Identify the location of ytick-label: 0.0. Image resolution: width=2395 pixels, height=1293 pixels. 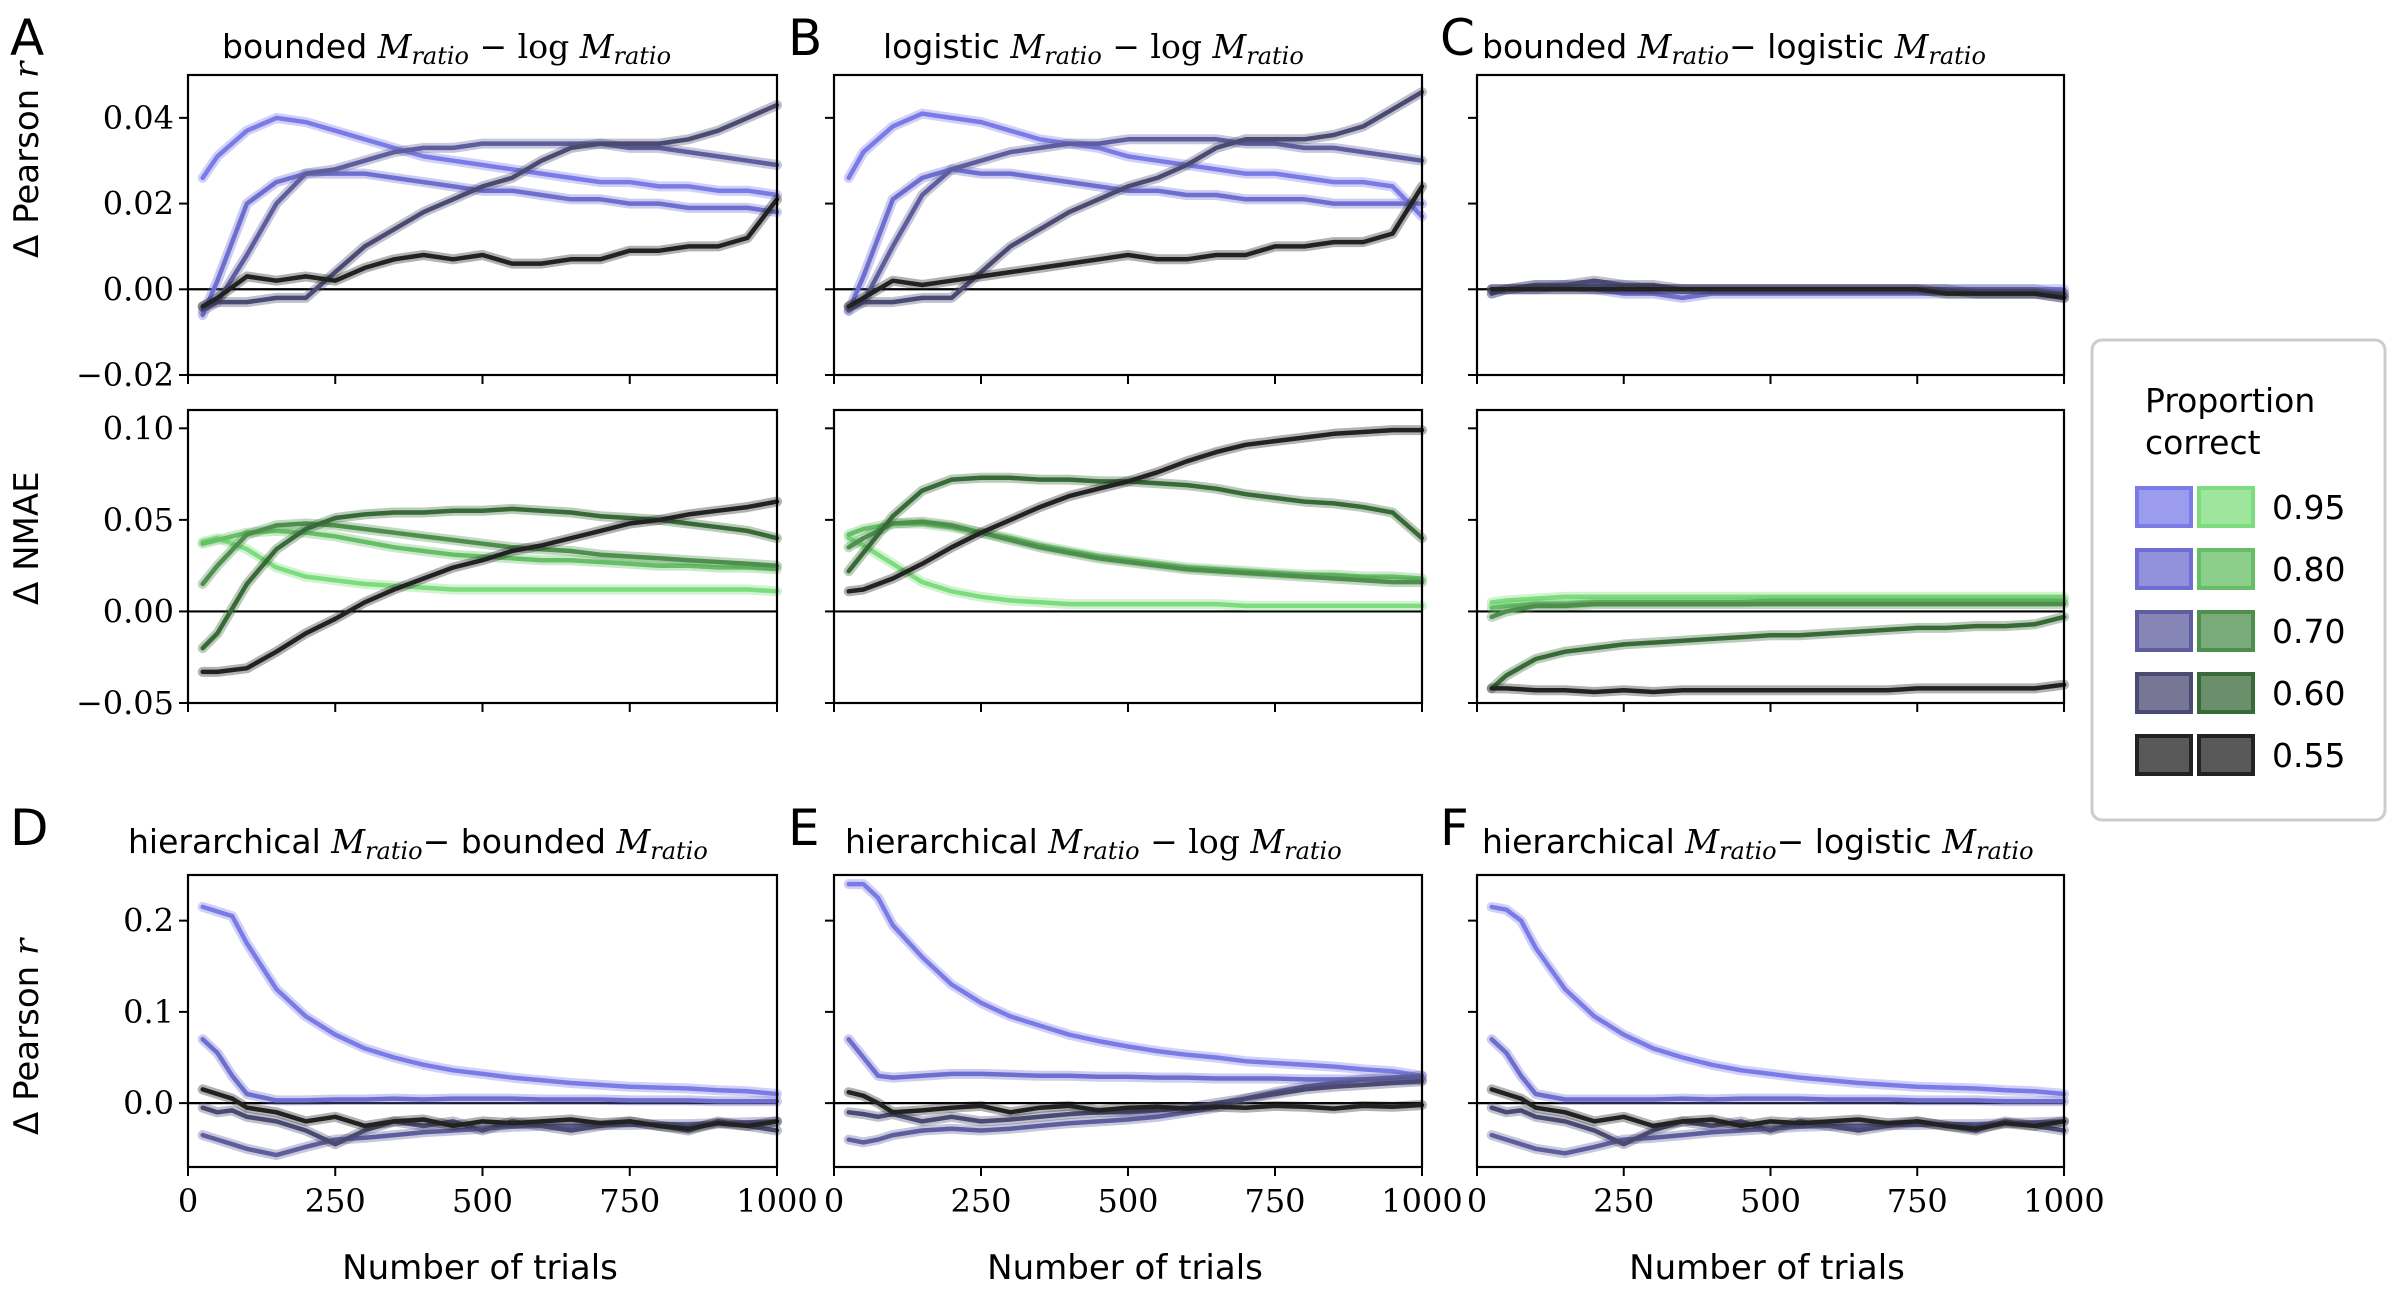
(148, 1103).